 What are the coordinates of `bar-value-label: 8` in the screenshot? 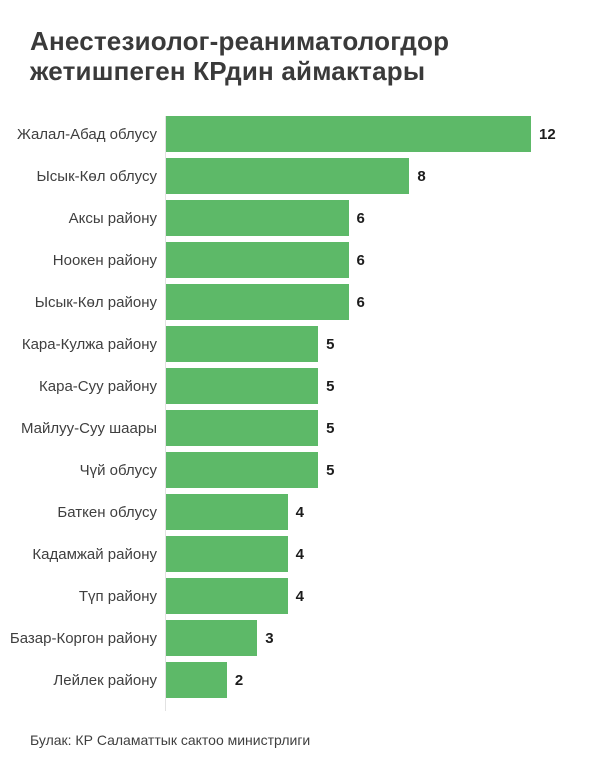 It's located at (421, 176).